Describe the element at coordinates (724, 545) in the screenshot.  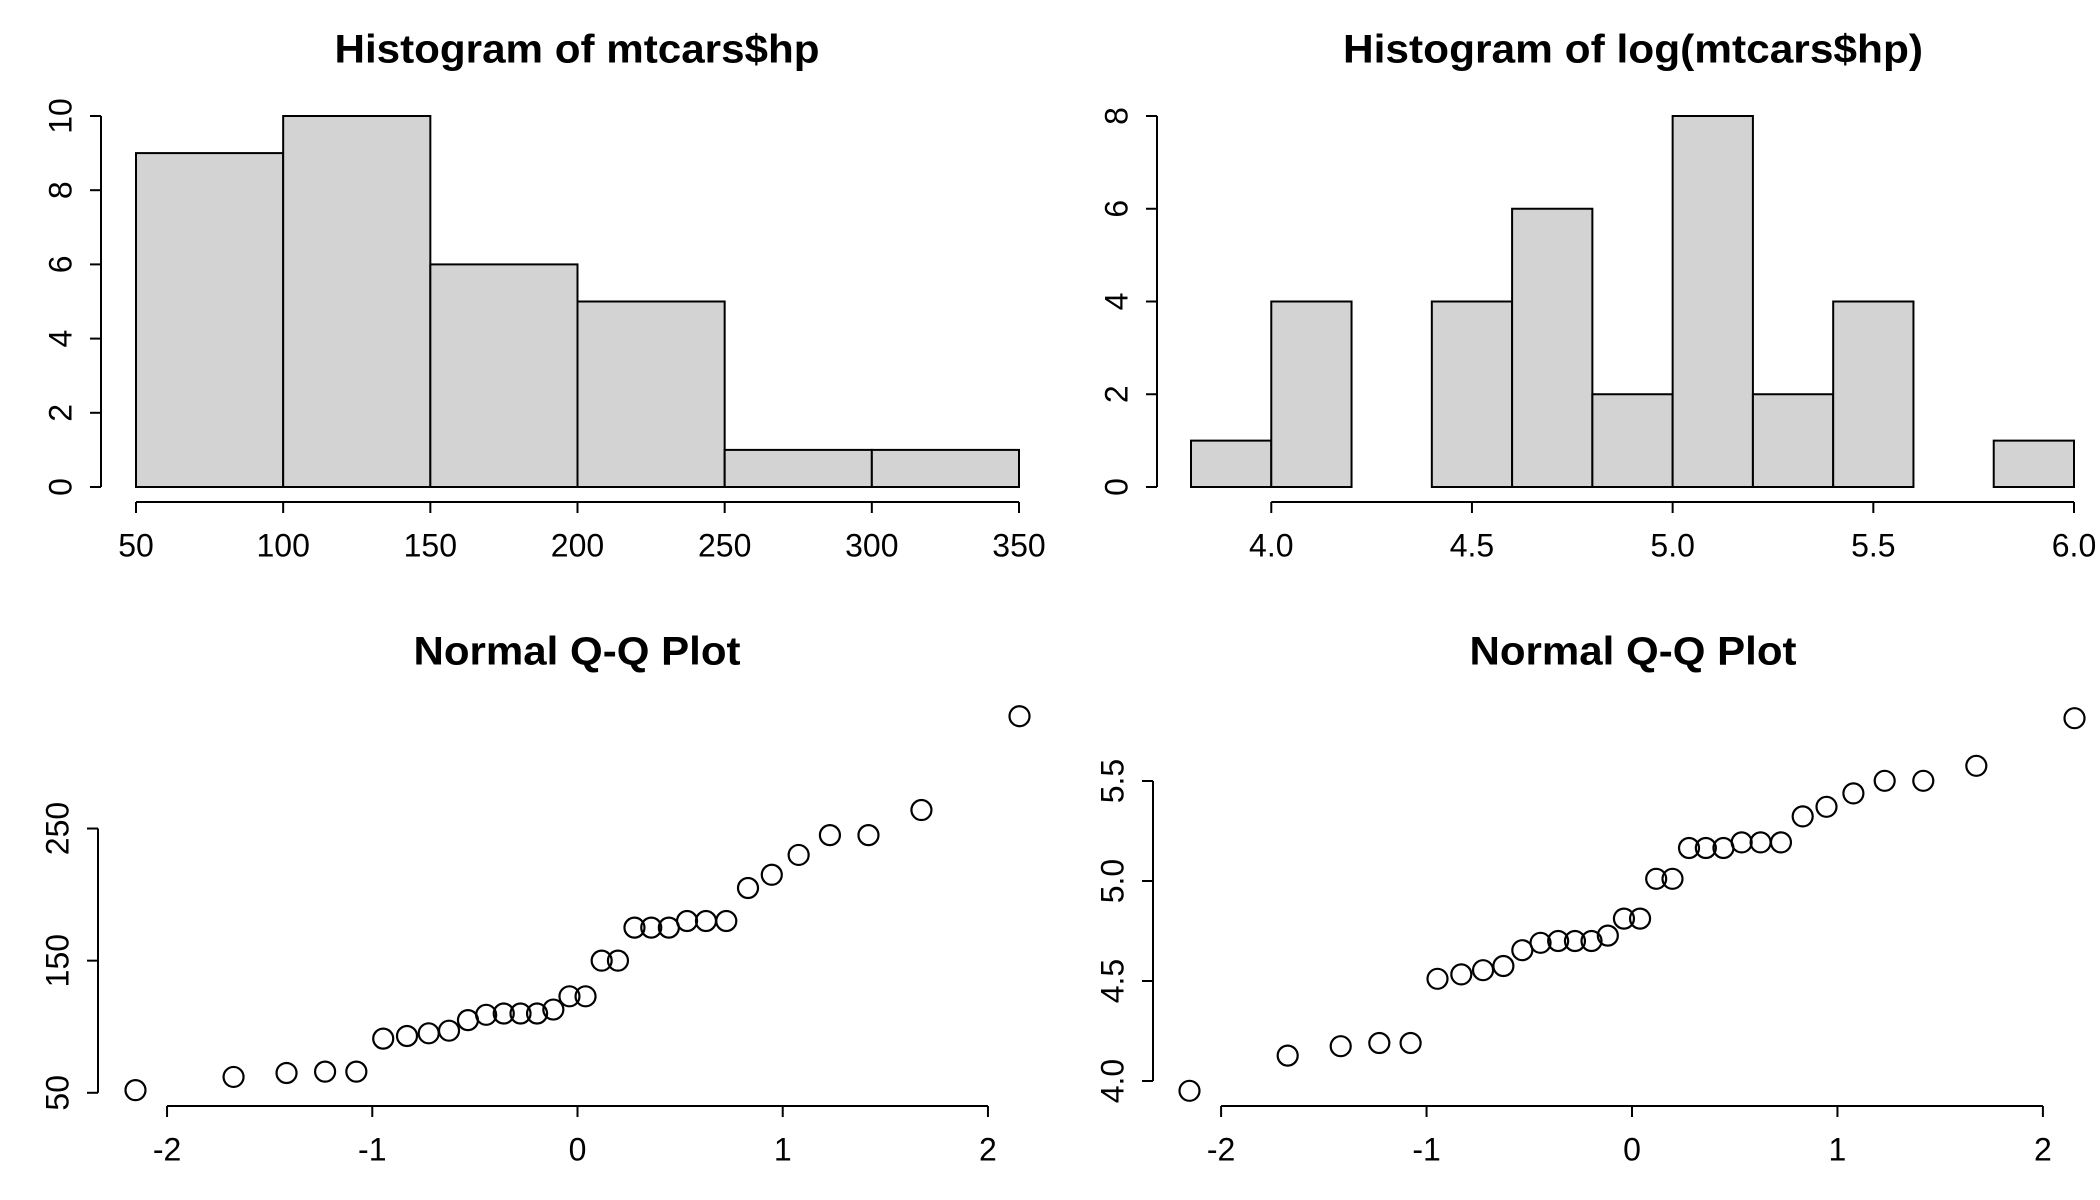
I see `x-tick-label: 250` at that location.